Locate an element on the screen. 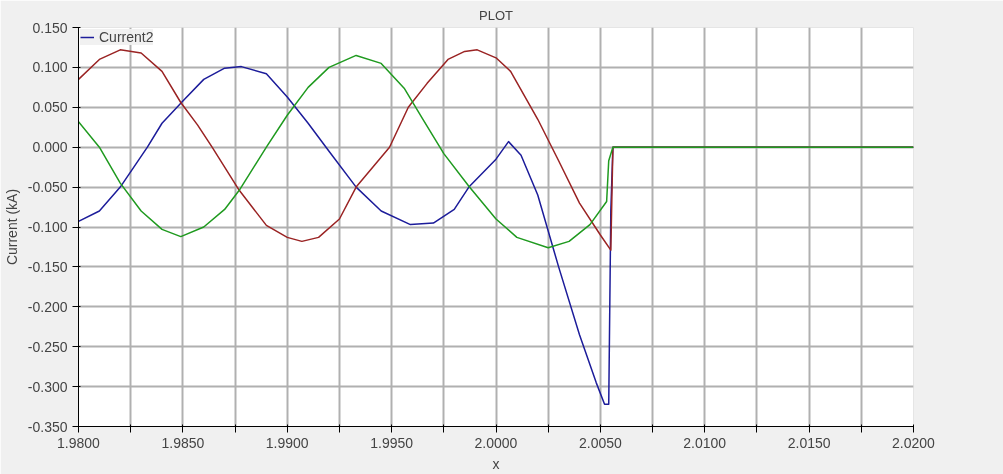 The width and height of the screenshot is (1003, 474). y-tick-label: 0.100 is located at coordinates (50, 67).